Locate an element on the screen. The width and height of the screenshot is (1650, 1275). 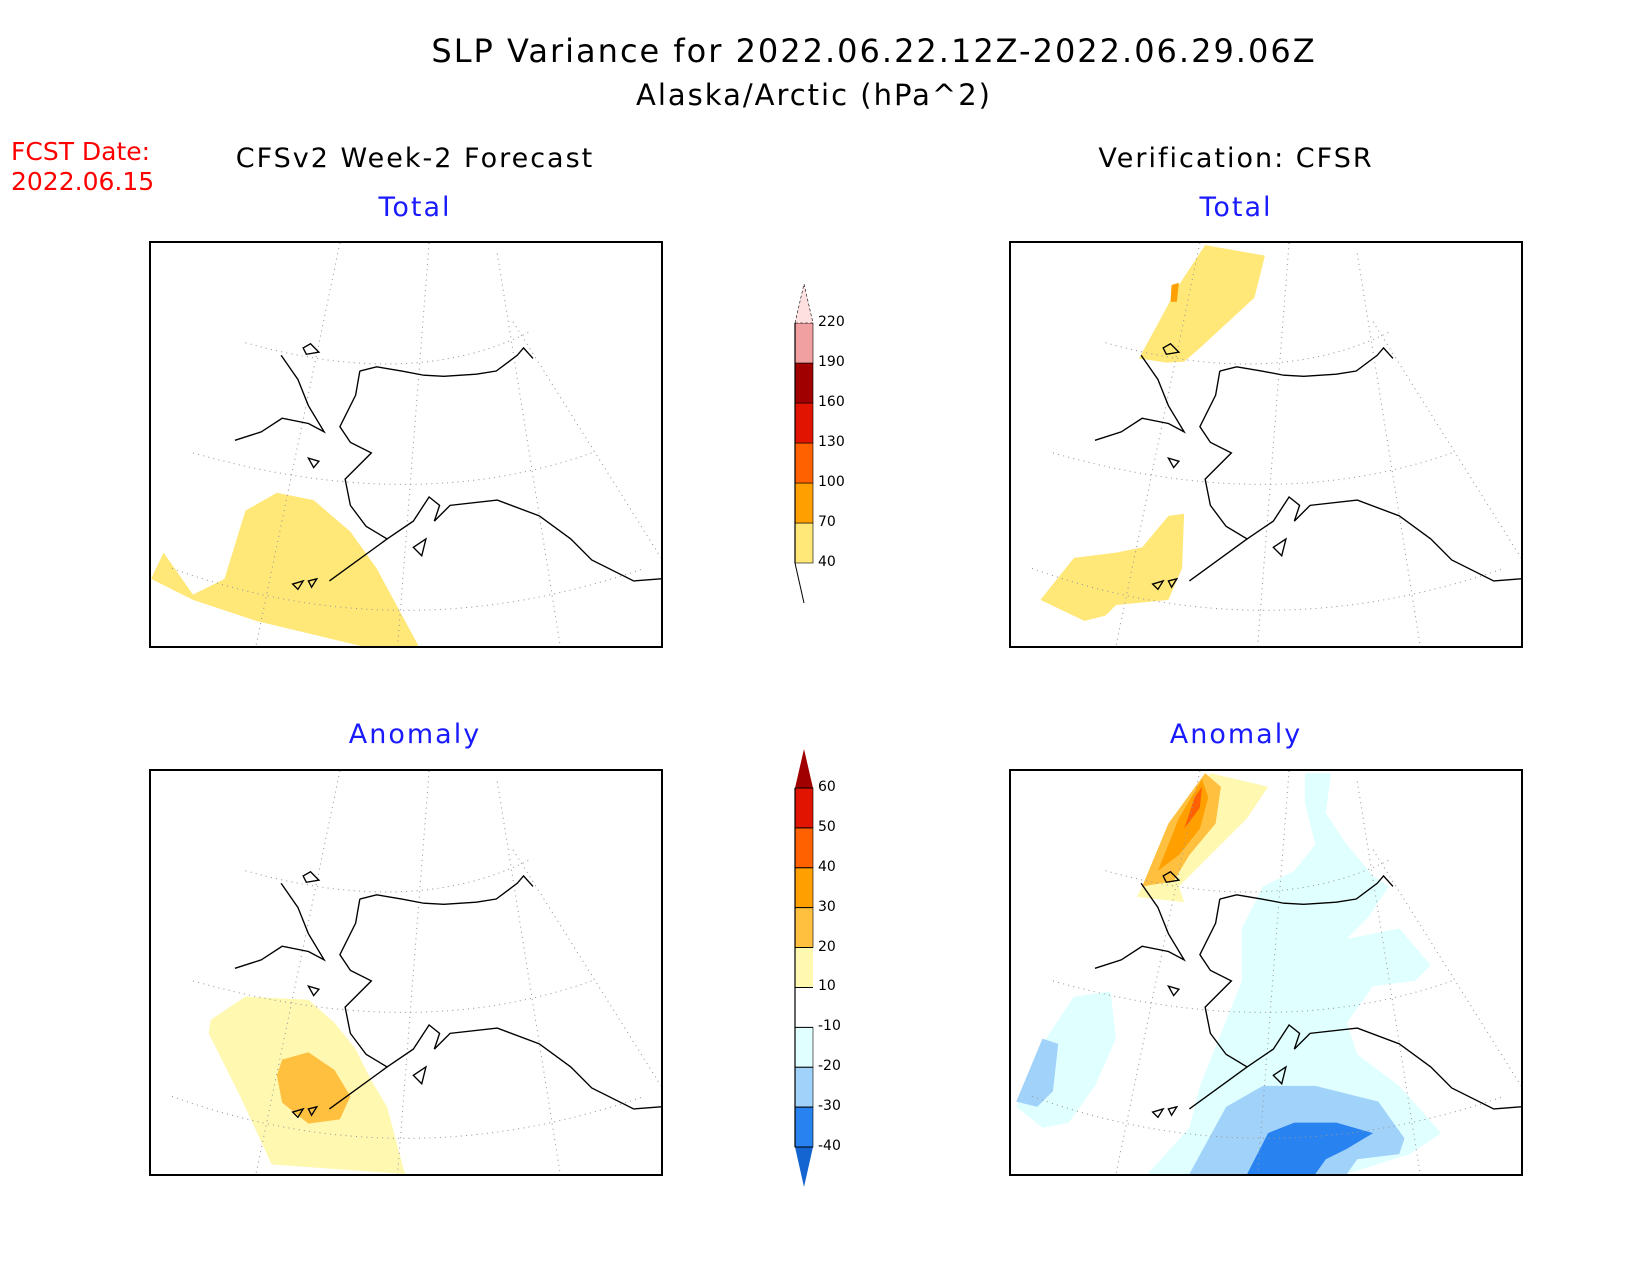
colorbar-tick-label: -40 is located at coordinates (829, 1146).